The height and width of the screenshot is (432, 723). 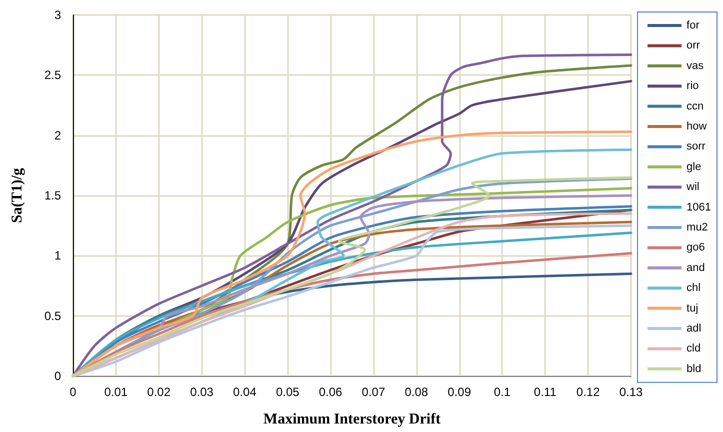 I want to click on x-tick-label: 0.06, so click(x=330, y=392).